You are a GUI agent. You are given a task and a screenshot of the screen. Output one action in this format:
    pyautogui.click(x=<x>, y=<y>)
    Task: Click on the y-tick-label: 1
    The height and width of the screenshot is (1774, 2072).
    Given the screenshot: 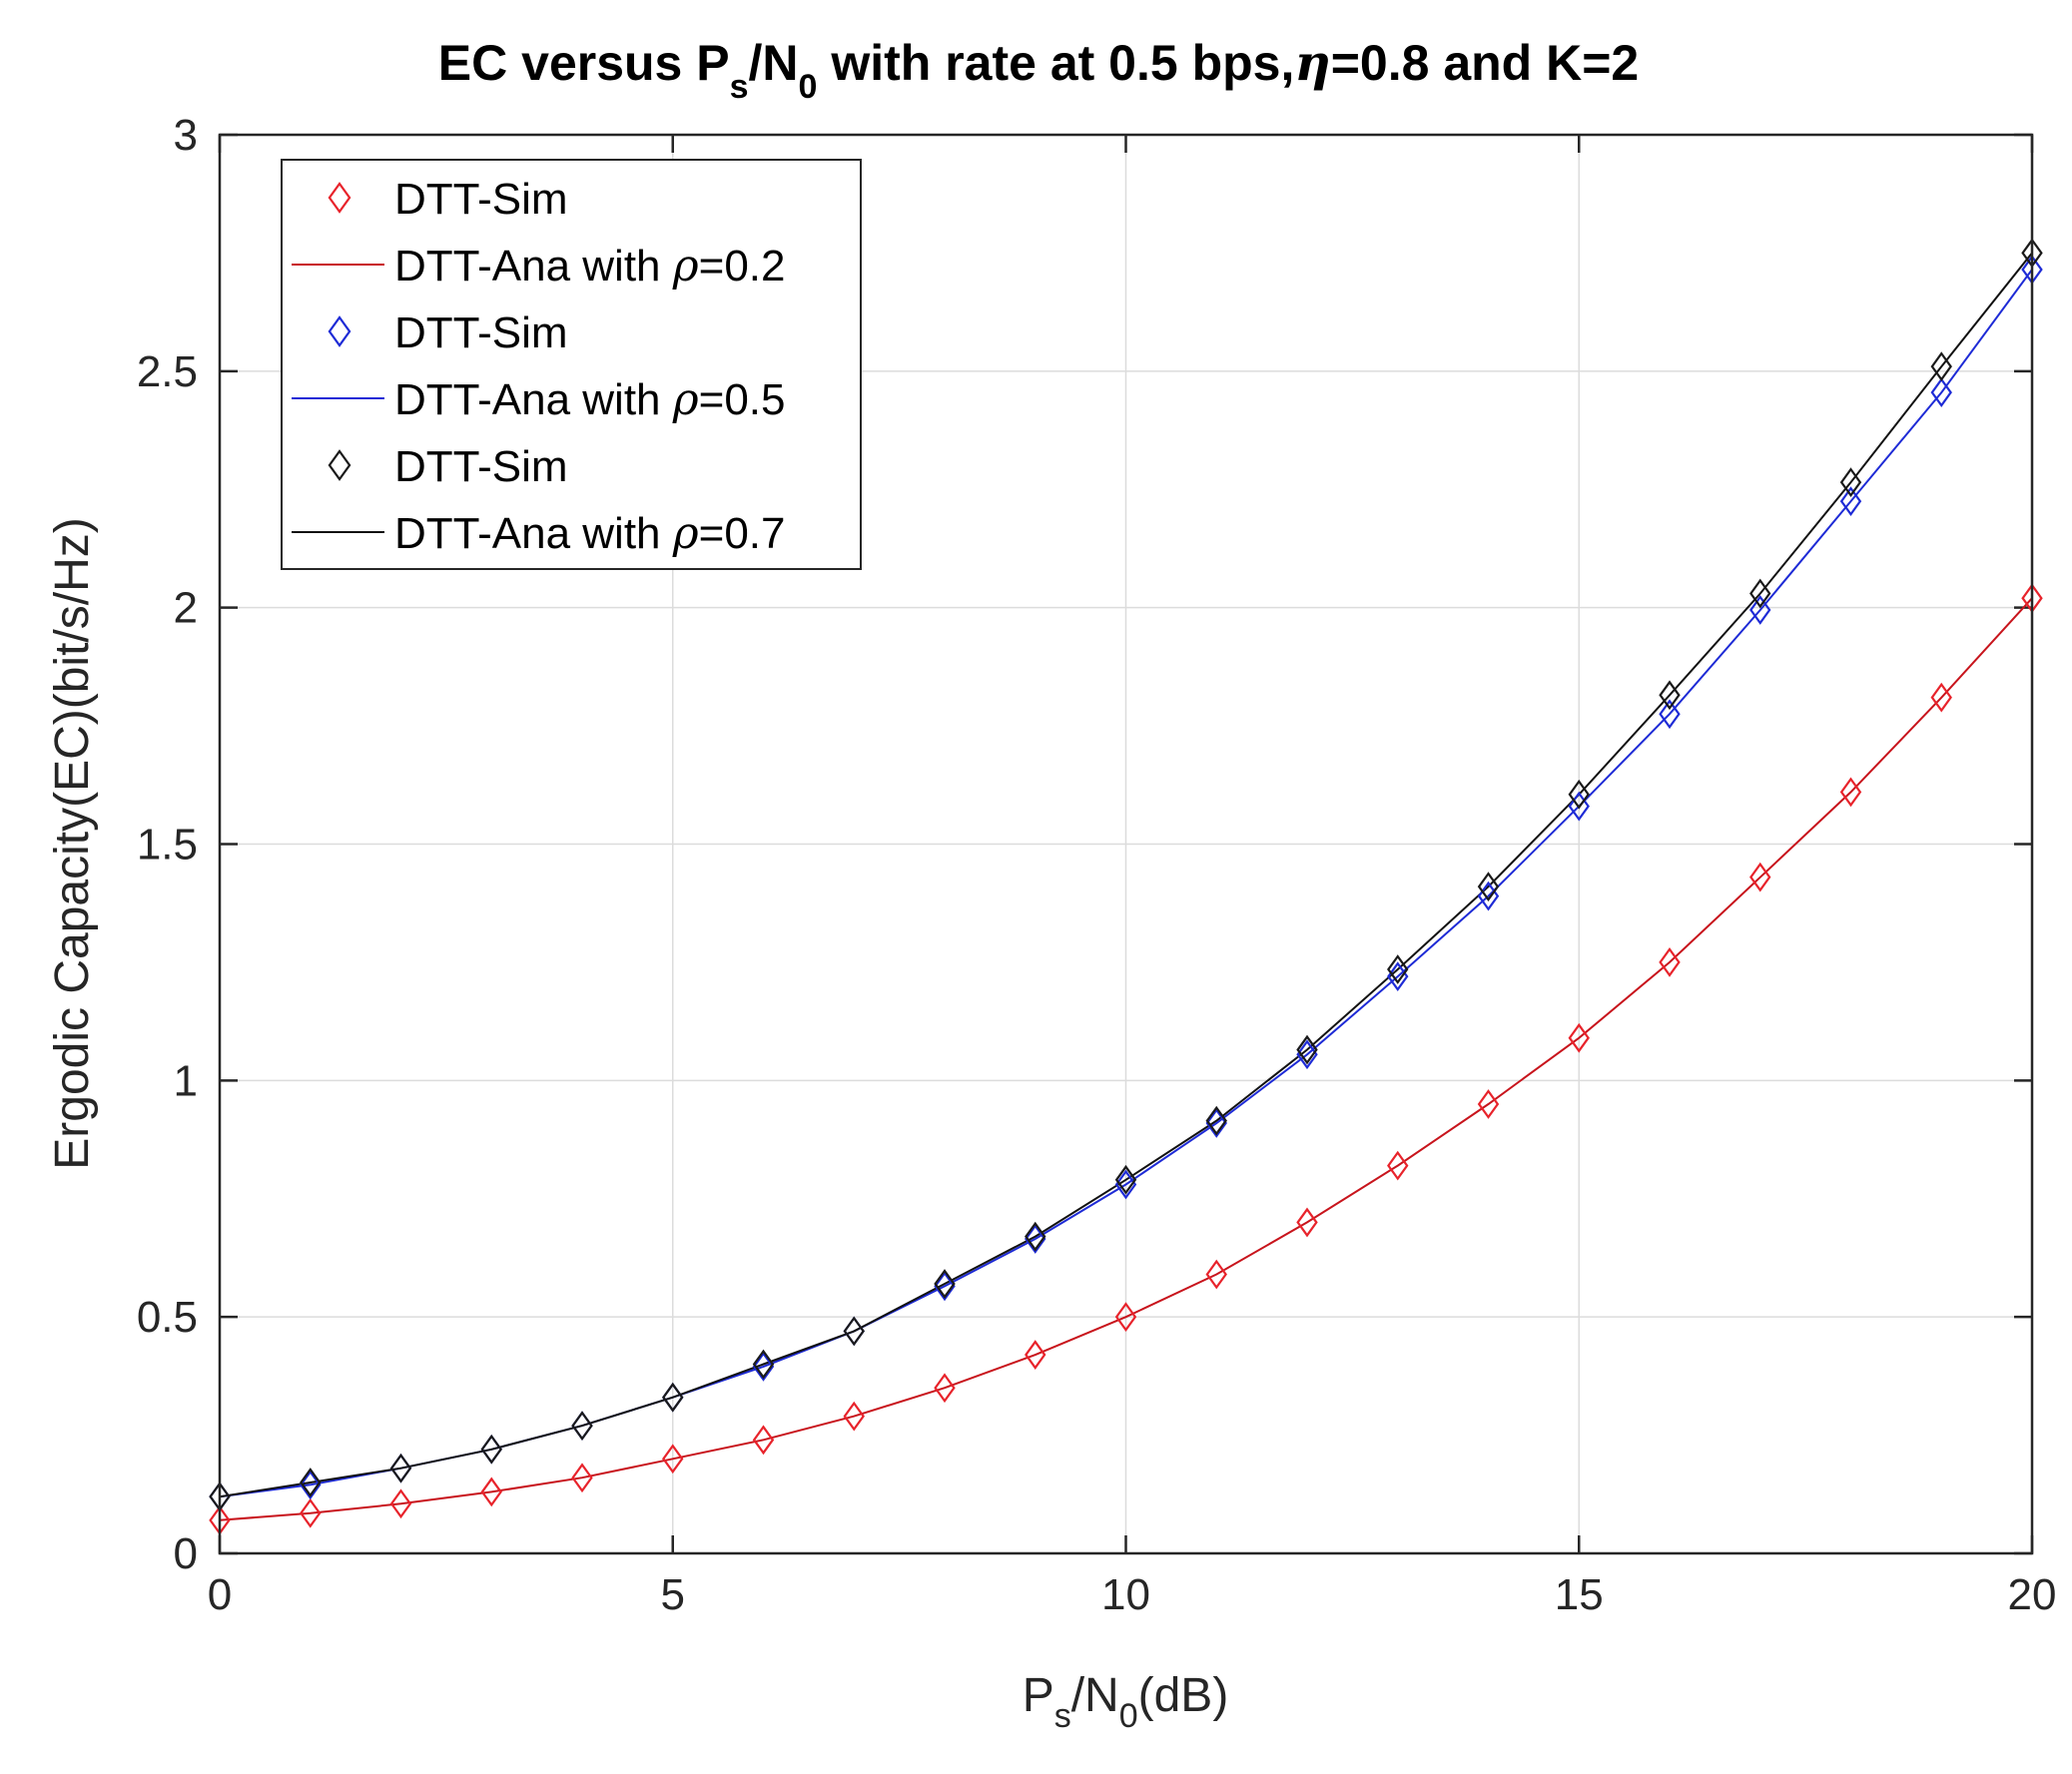 What is the action you would take?
    pyautogui.click(x=186, y=1080)
    